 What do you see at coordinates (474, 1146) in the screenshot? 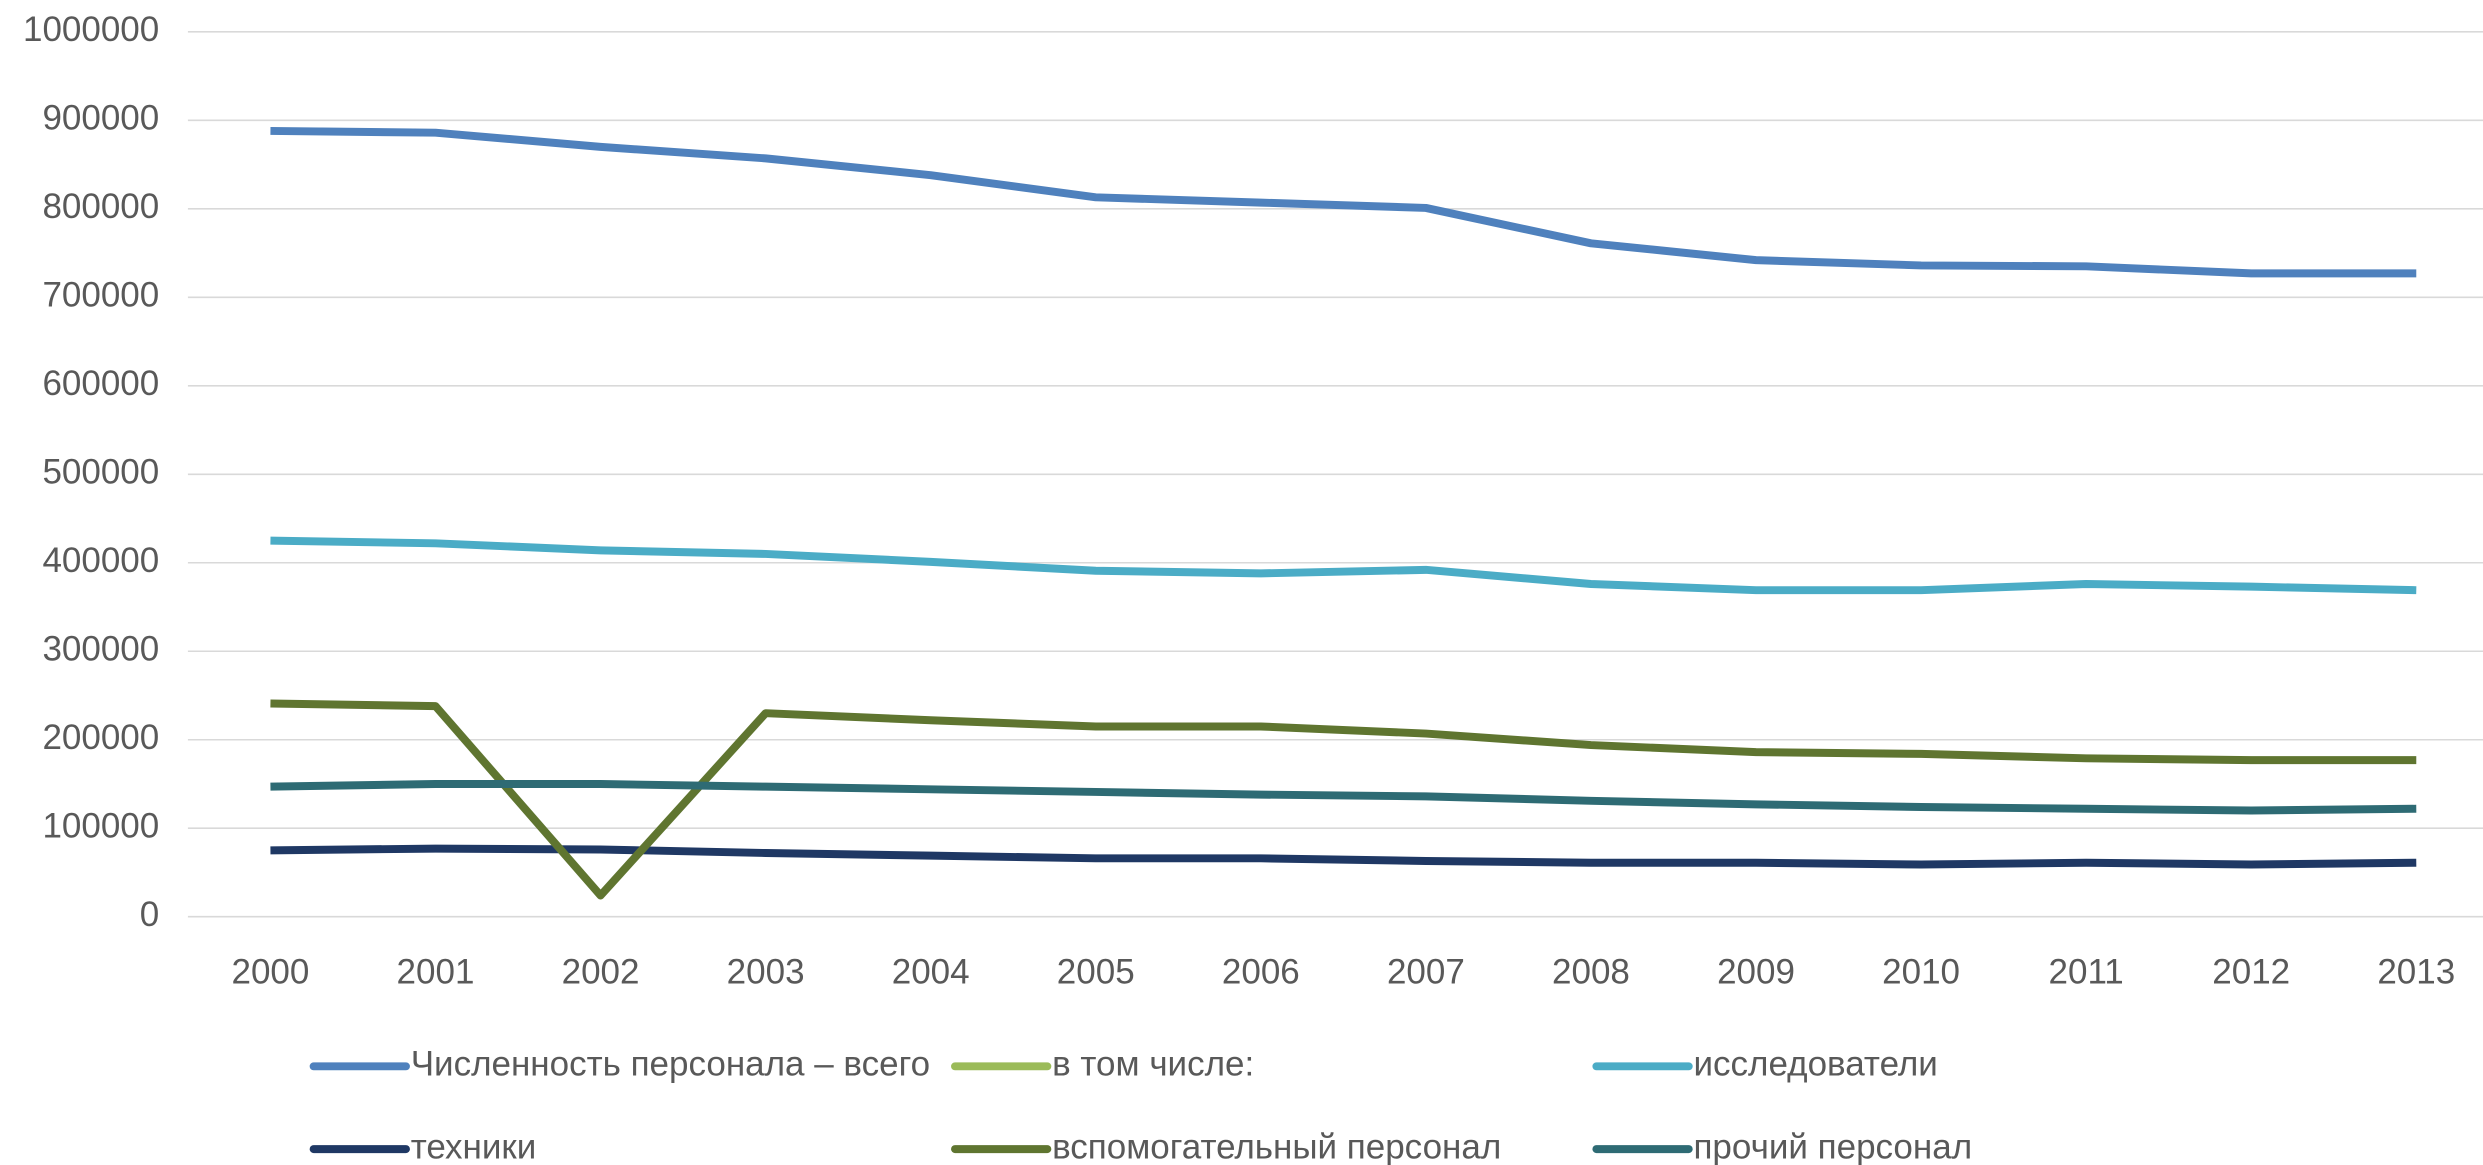
I see `legend-label: техники` at bounding box center [474, 1146].